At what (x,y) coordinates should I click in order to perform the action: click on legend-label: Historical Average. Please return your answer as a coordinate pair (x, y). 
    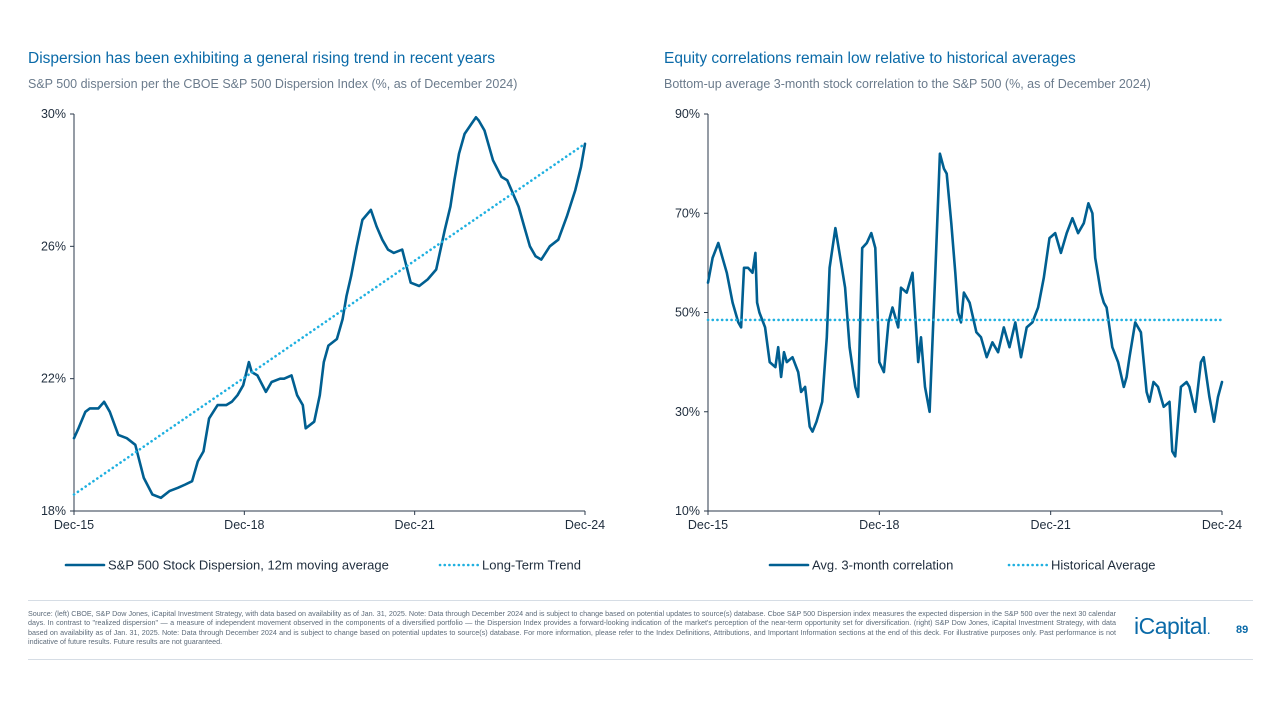
    Looking at the image, I should click on (1103, 565).